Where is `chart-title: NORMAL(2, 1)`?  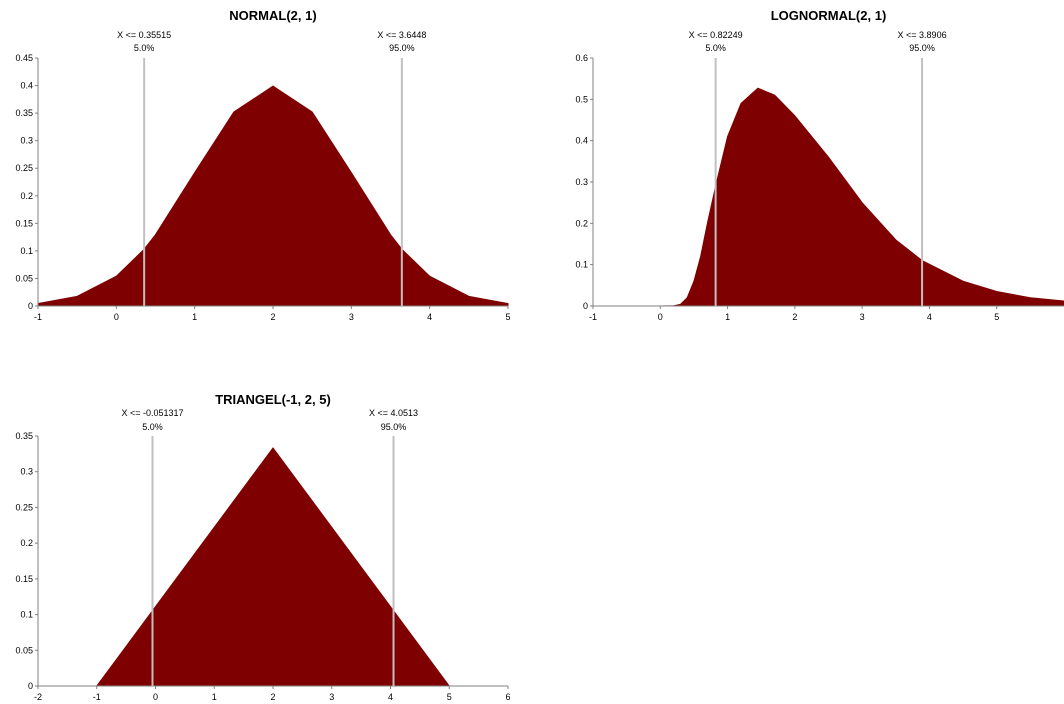 chart-title: NORMAL(2, 1) is located at coordinates (272, 15).